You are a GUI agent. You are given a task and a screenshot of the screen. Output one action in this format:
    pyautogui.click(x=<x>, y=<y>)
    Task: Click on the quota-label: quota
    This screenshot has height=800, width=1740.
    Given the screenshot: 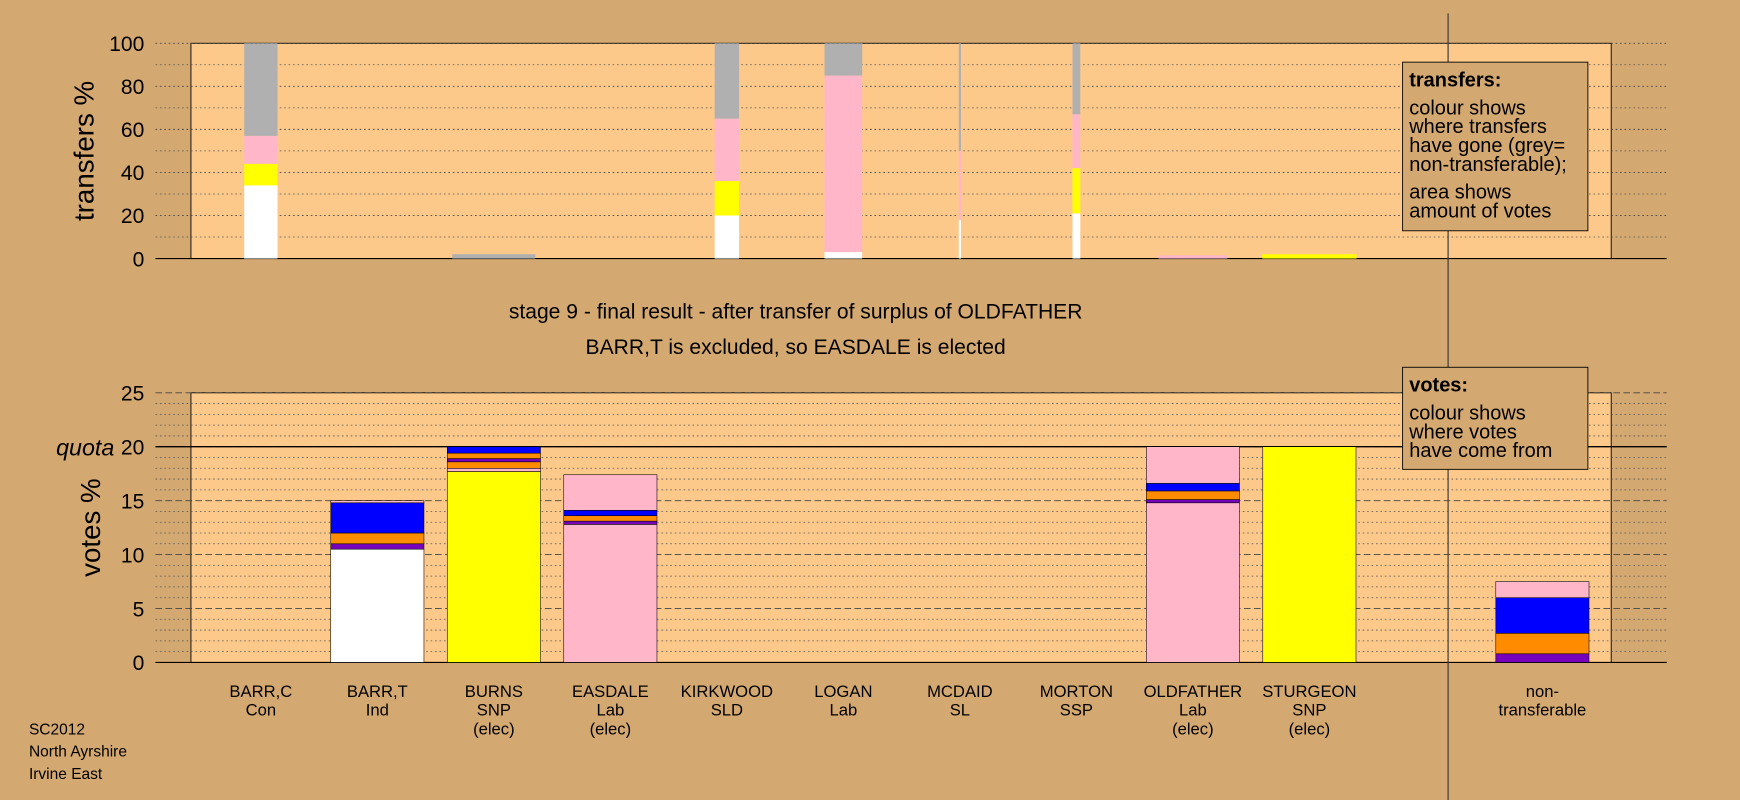 What is the action you would take?
    pyautogui.click(x=85, y=448)
    